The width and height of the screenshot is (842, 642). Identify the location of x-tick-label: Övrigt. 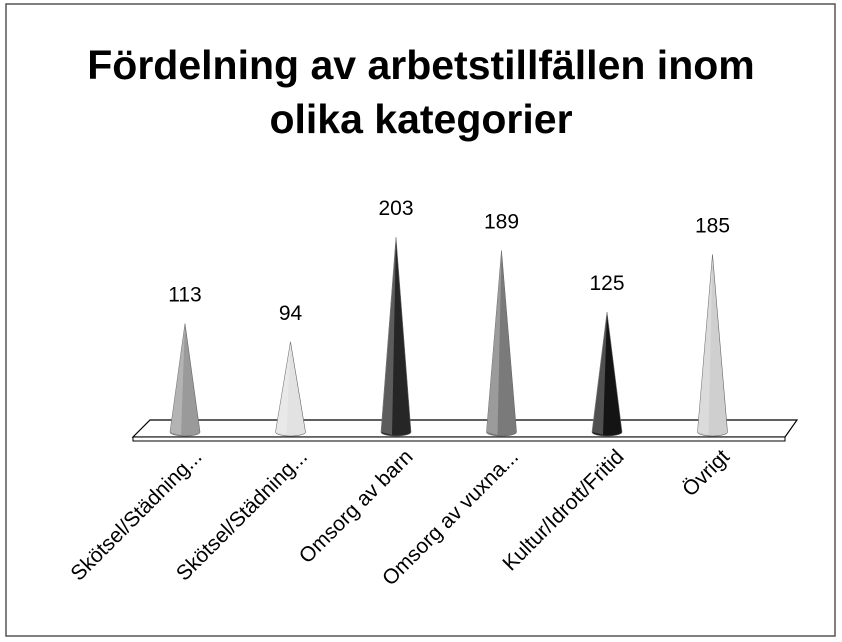
(706, 473).